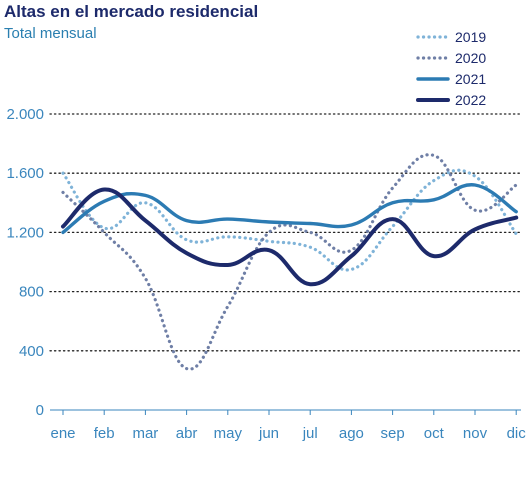 The image size is (526, 478). What do you see at coordinates (470, 79) in the screenshot?
I see `legend-label-2021: 2021` at bounding box center [470, 79].